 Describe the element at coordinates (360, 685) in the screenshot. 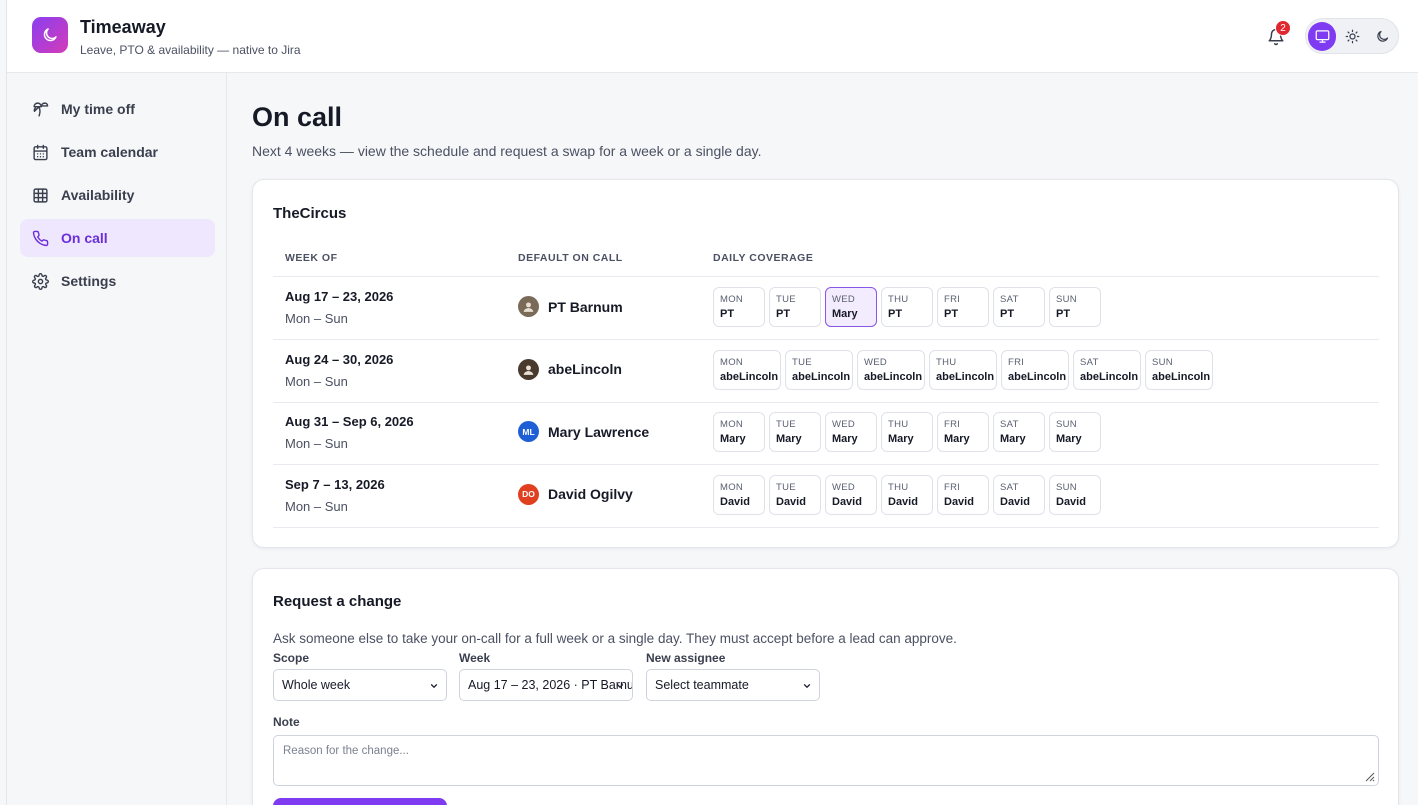

I see `scope-select: Whole week` at that location.